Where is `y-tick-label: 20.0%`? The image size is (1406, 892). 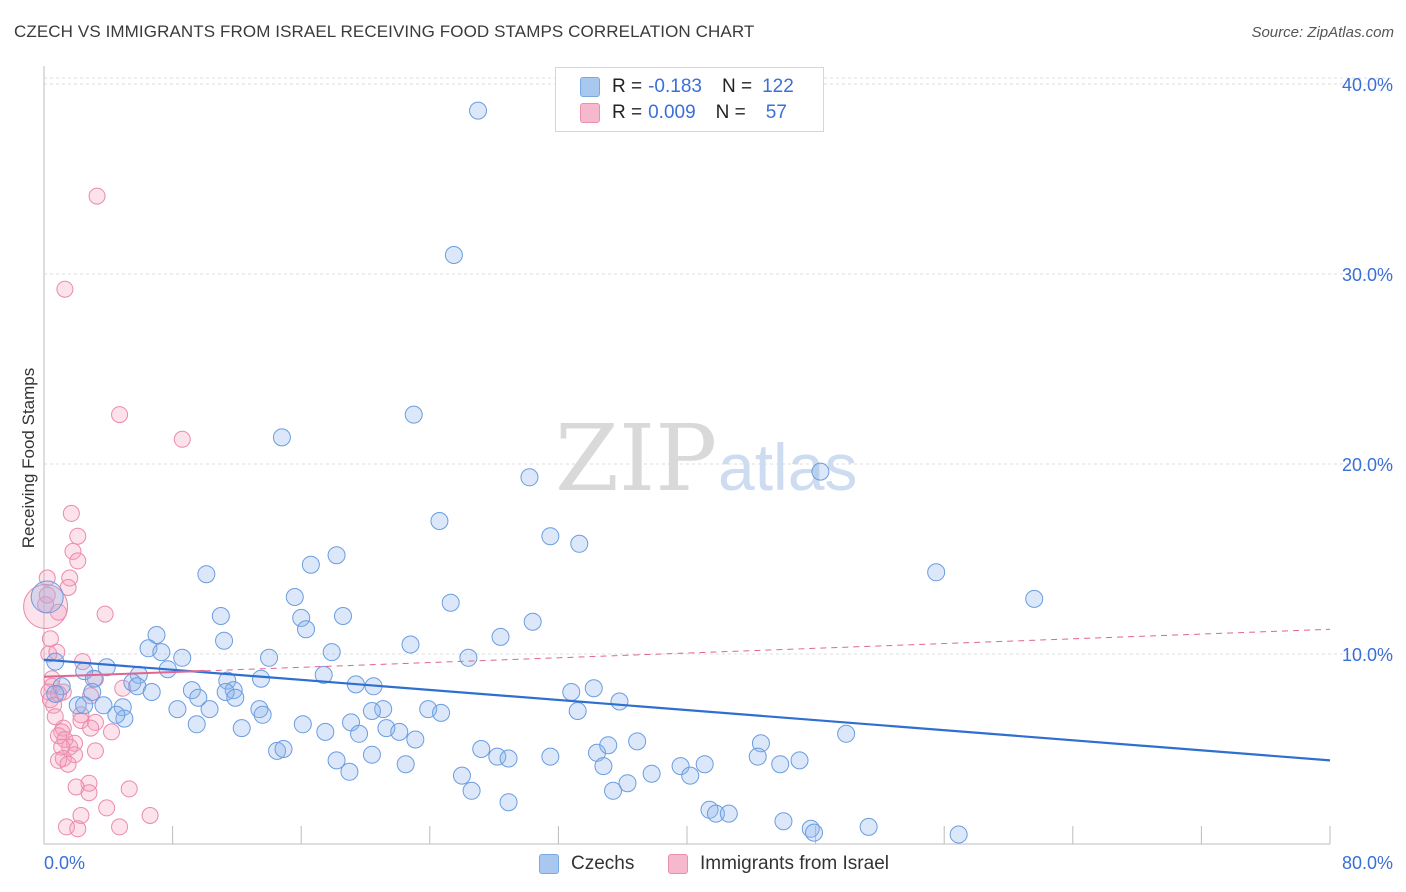
y-tick-label: 20.0% is located at coordinates (1367, 465).